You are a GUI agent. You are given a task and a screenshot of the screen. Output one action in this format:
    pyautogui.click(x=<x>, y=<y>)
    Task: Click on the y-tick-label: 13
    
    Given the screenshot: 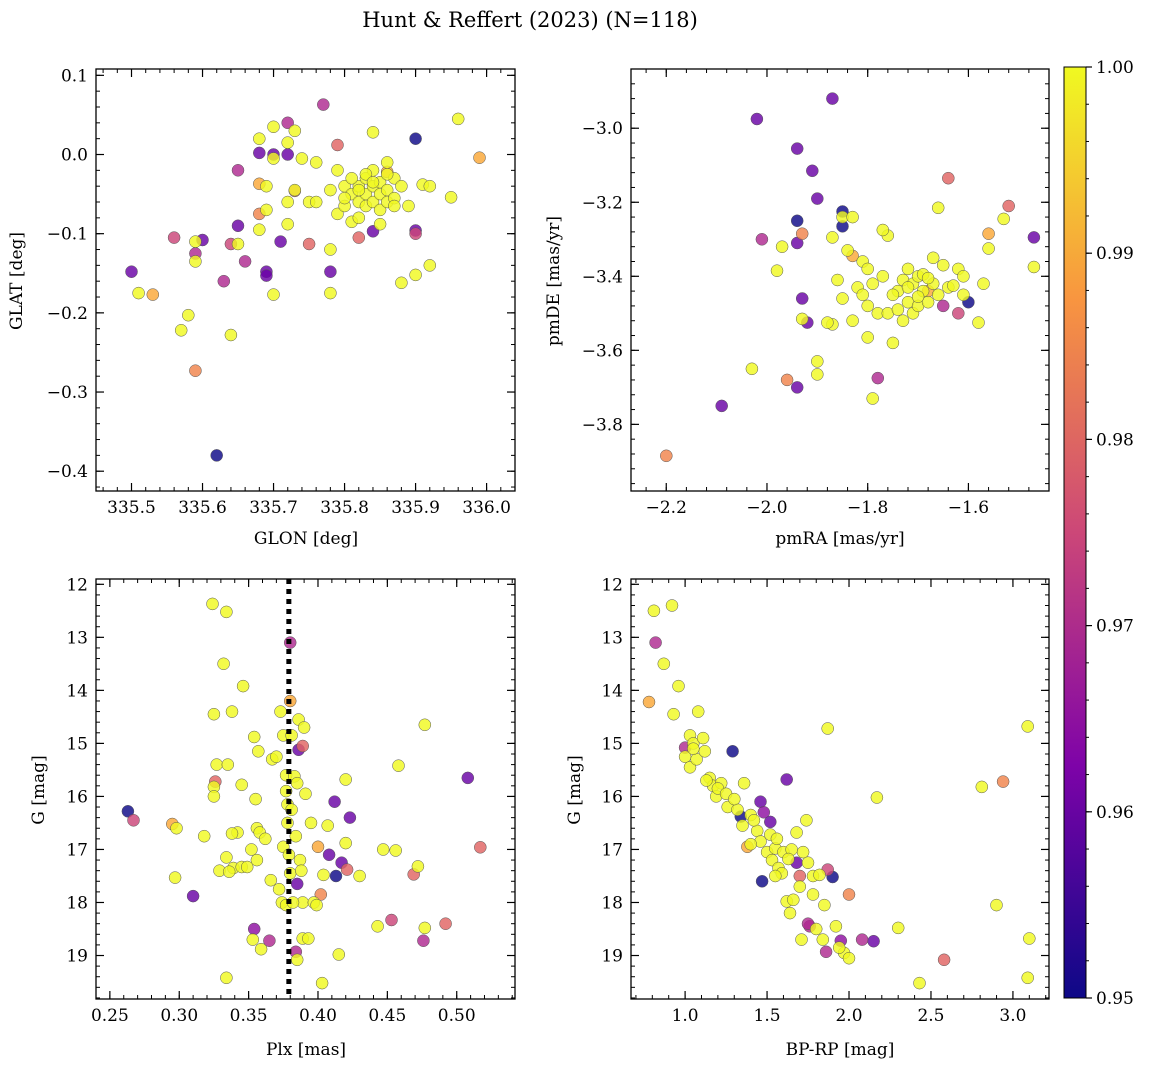 What is the action you would take?
    pyautogui.click(x=77, y=638)
    